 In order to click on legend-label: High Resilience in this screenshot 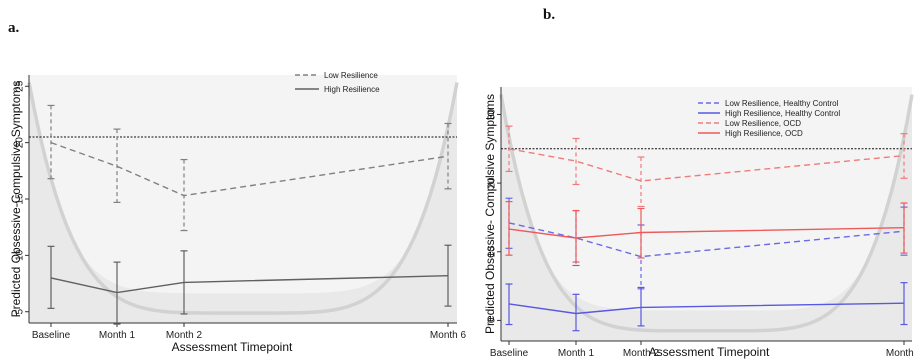, I will do `click(352, 89)`.